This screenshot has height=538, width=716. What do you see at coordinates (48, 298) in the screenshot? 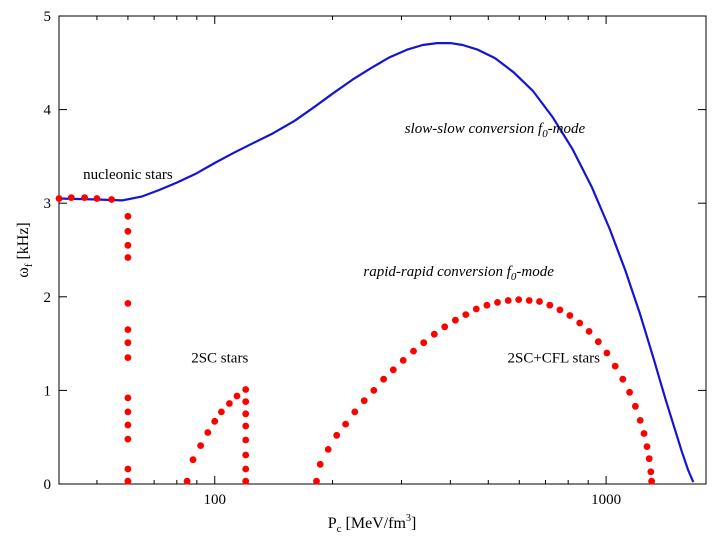
I see `y-tick-label: 2` at bounding box center [48, 298].